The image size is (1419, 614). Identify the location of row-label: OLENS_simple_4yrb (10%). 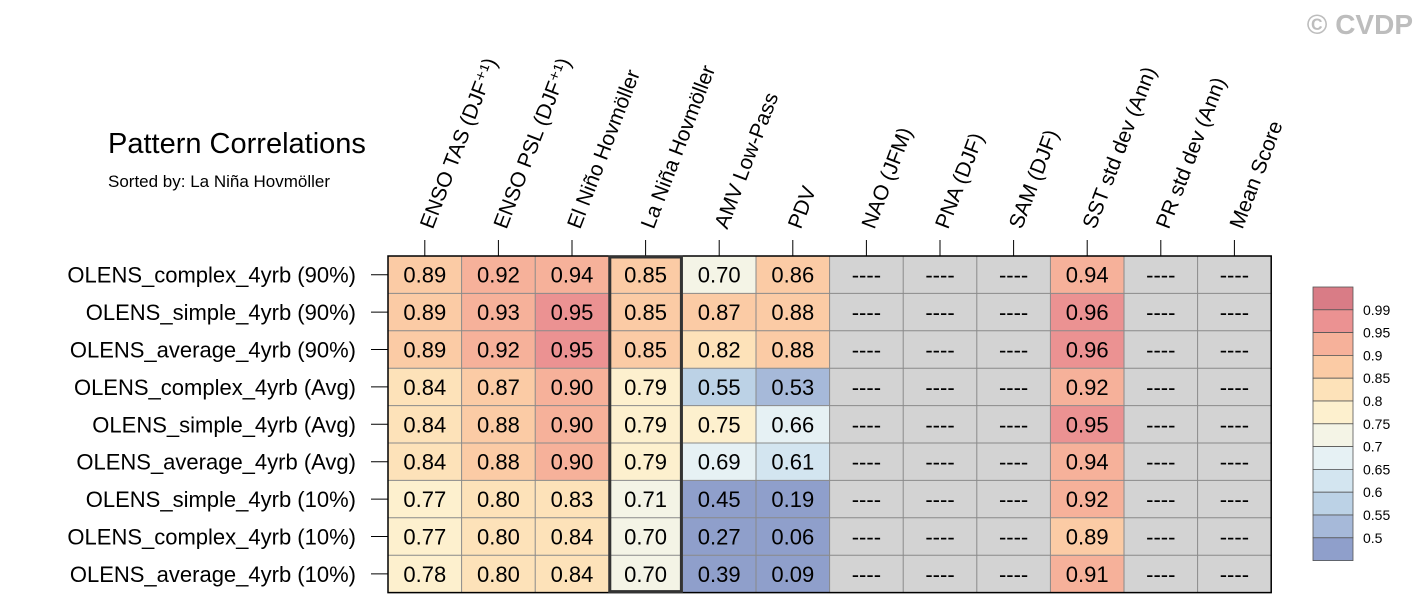
(221, 499).